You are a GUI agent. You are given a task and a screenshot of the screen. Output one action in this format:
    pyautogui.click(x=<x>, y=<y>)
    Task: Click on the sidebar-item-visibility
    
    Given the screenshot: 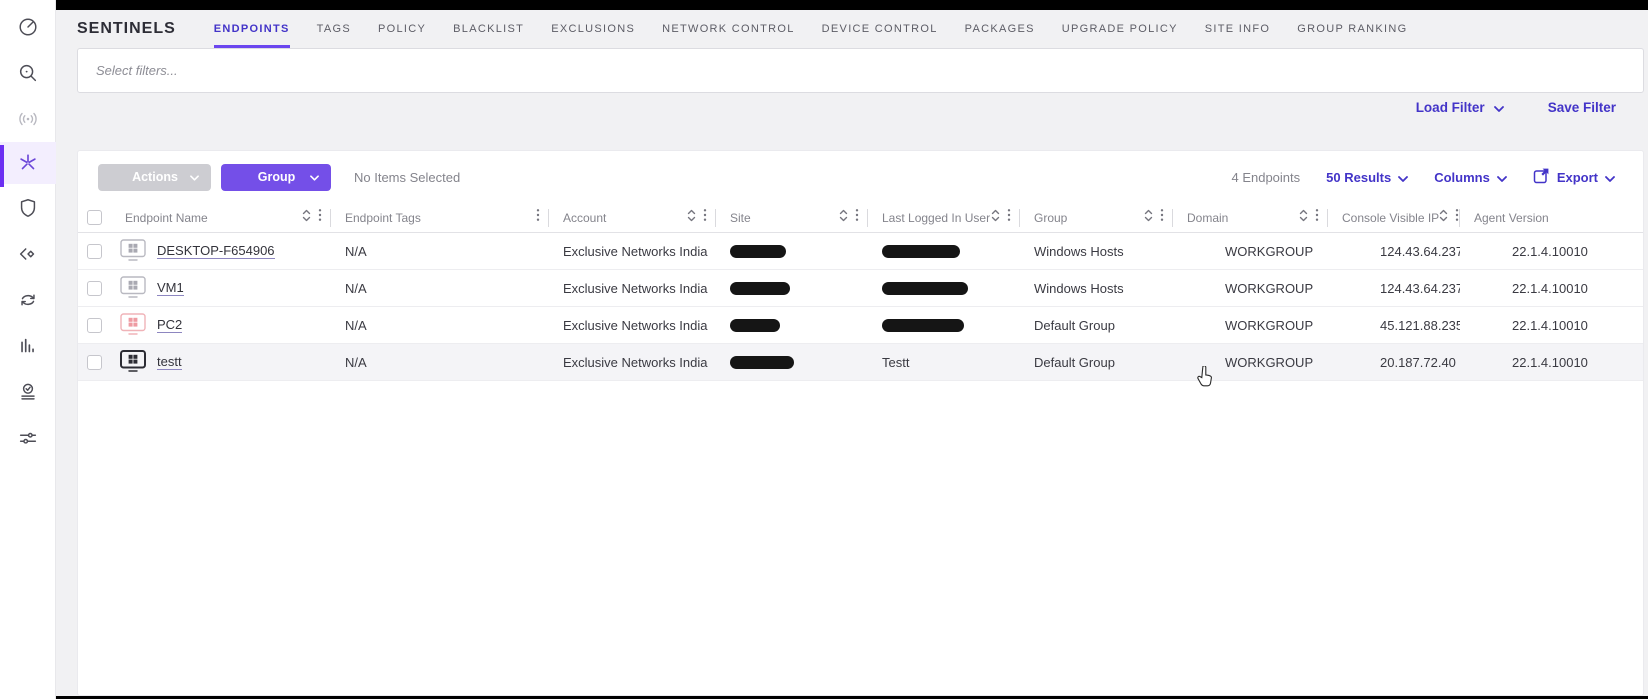 What is the action you would take?
    pyautogui.click(x=28, y=72)
    